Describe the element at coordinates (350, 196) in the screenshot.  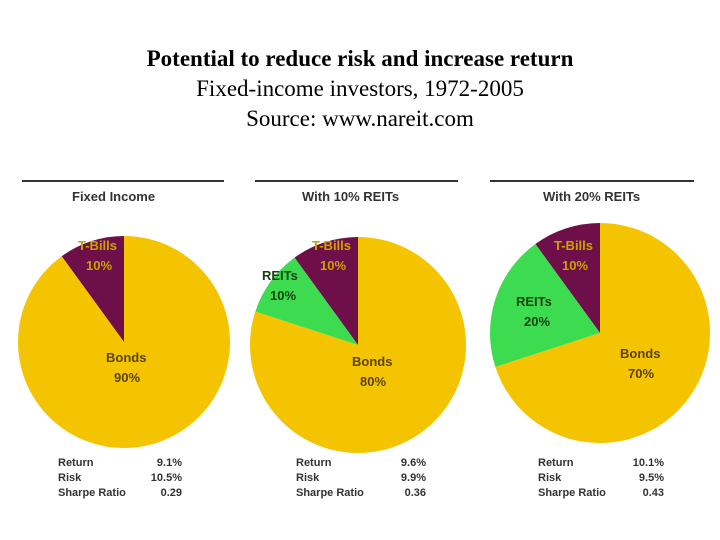
I see `panel-title: With 10% REITs` at that location.